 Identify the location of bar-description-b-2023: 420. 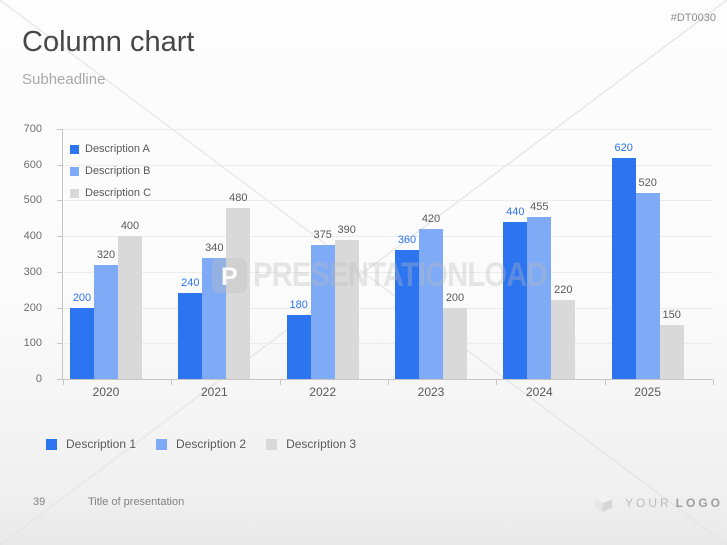
(431, 296).